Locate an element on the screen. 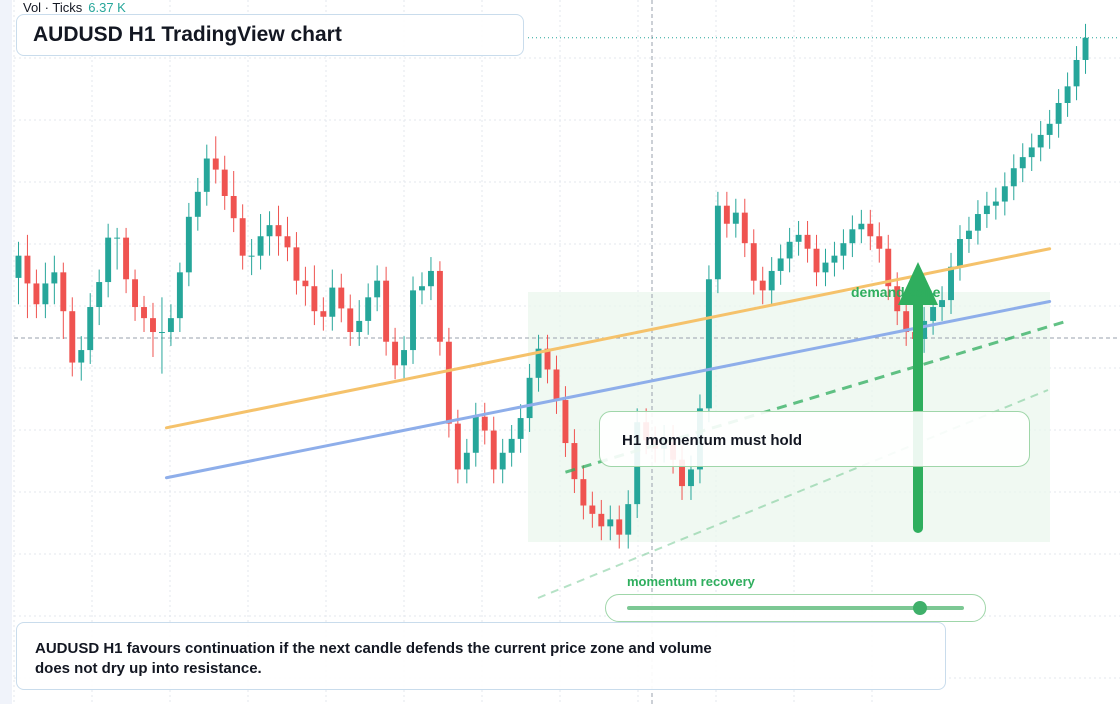  momentum-callout-text: H1 momentum must hold is located at coordinates (712, 440).